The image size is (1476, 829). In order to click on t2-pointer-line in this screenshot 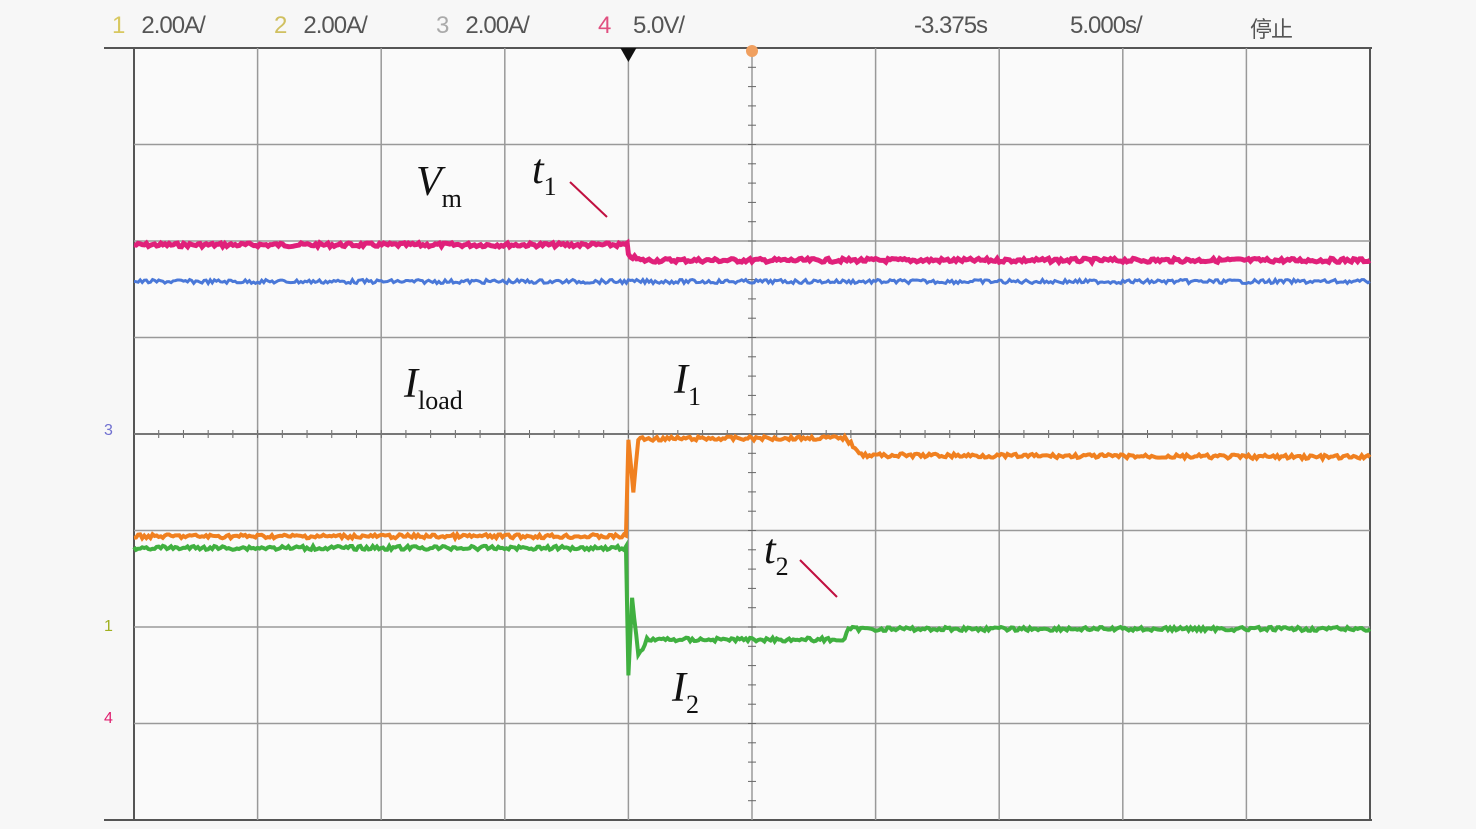, I will do `click(818, 578)`.